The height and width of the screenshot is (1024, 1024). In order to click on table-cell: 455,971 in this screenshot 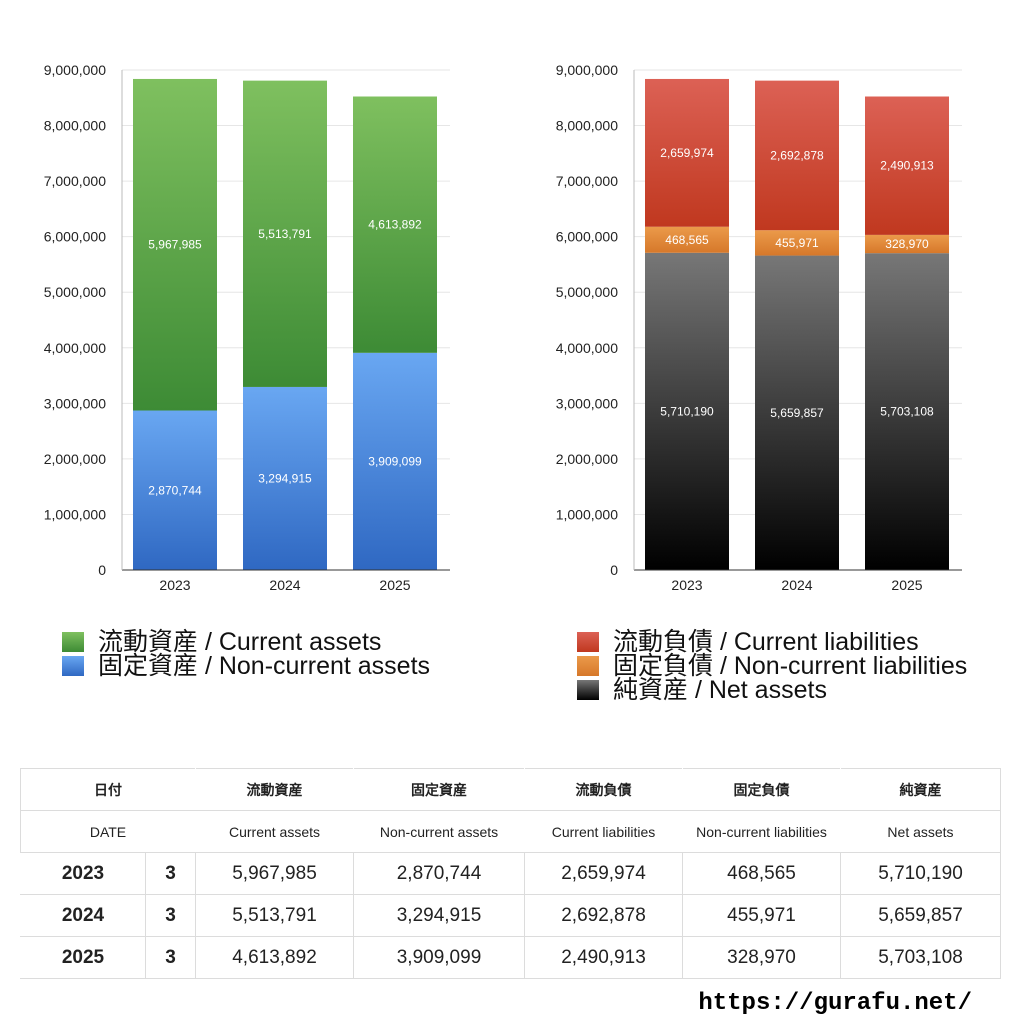, I will do `click(761, 915)`.